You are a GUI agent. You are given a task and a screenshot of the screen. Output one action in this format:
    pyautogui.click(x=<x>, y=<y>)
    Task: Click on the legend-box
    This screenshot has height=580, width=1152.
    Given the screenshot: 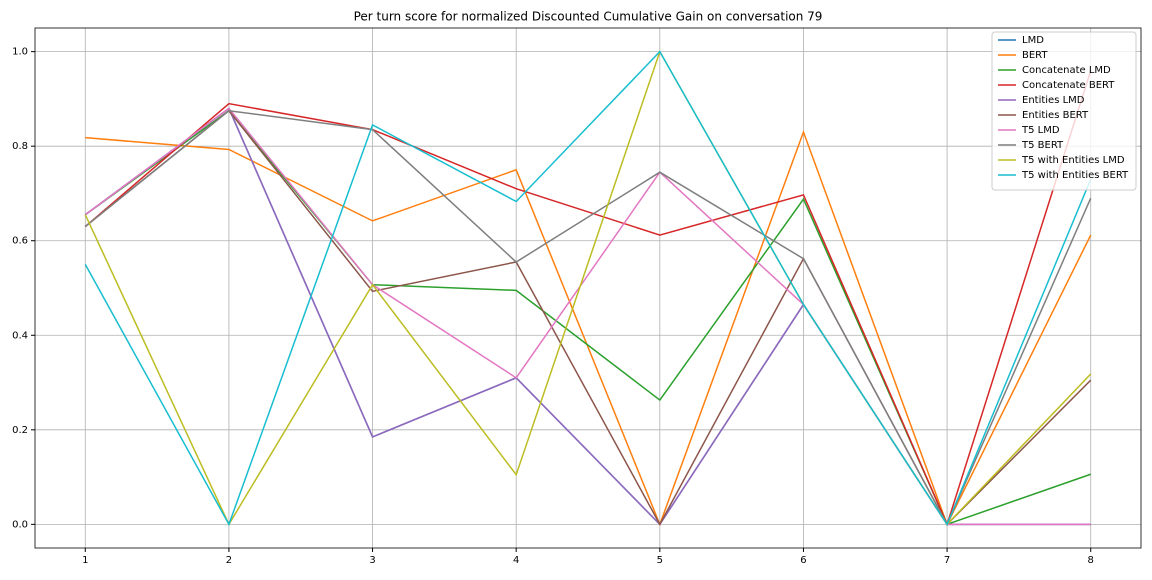 What is the action you would take?
    pyautogui.click(x=1064, y=111)
    